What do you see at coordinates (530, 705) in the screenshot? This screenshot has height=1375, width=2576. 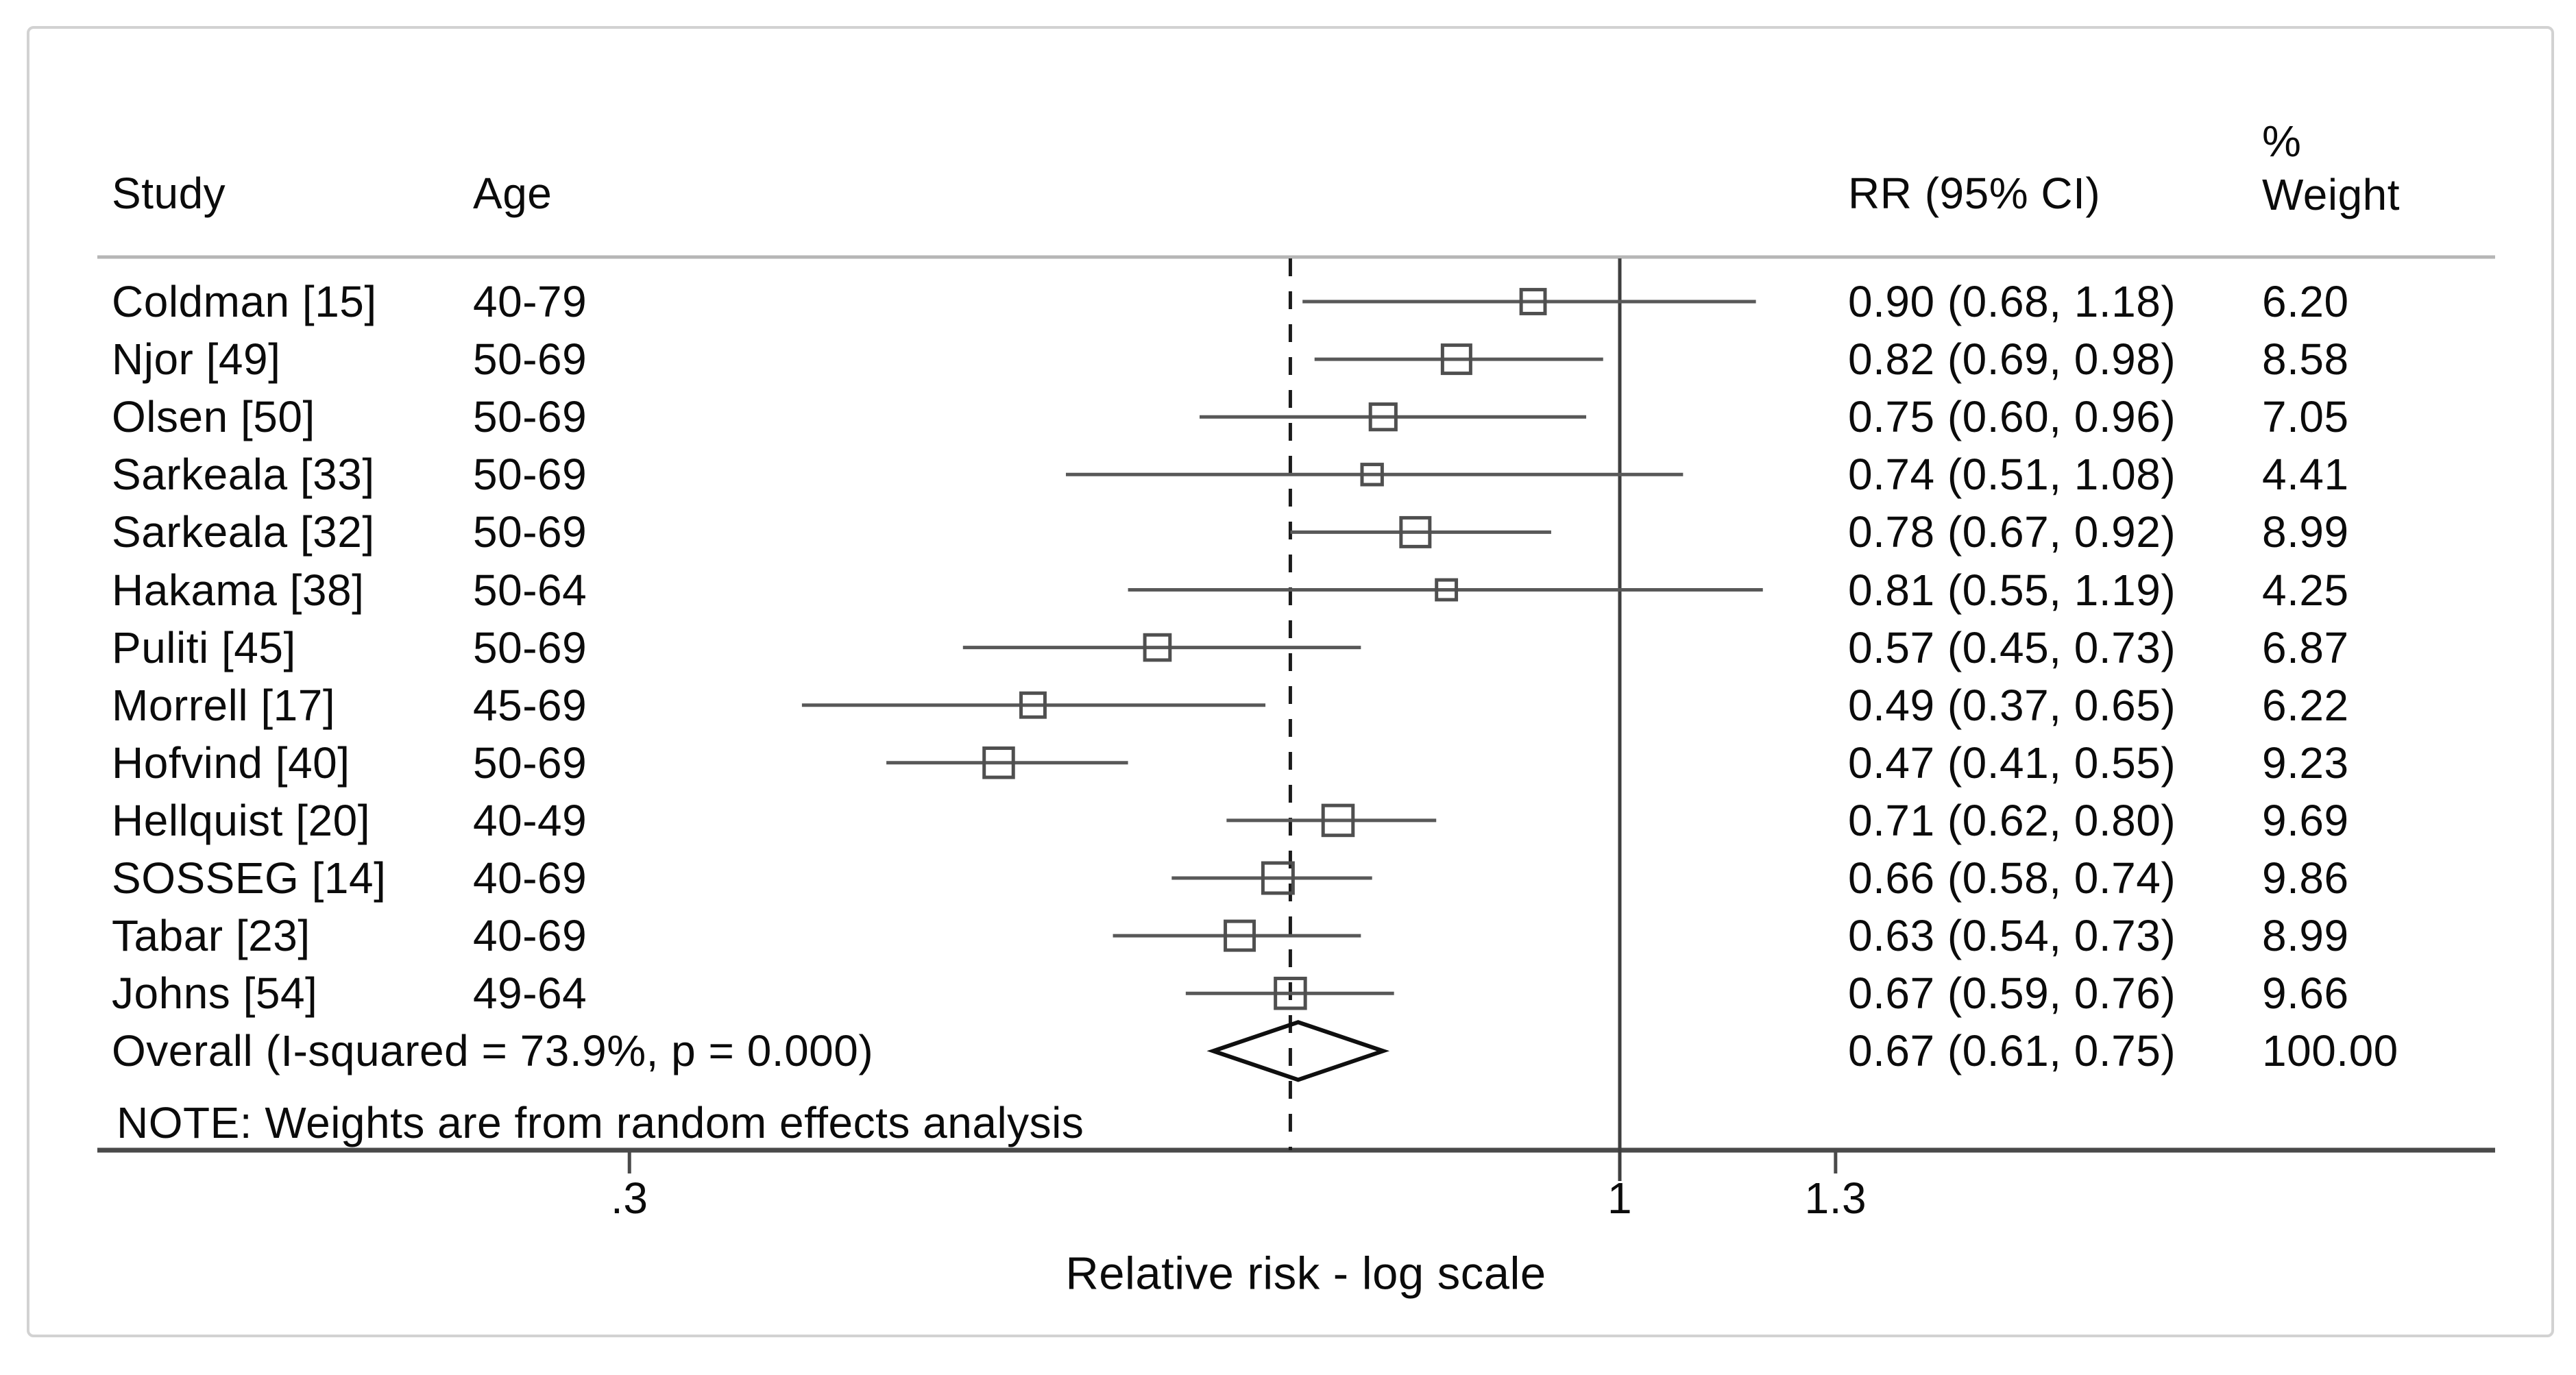 I see `study-age: 45-69` at bounding box center [530, 705].